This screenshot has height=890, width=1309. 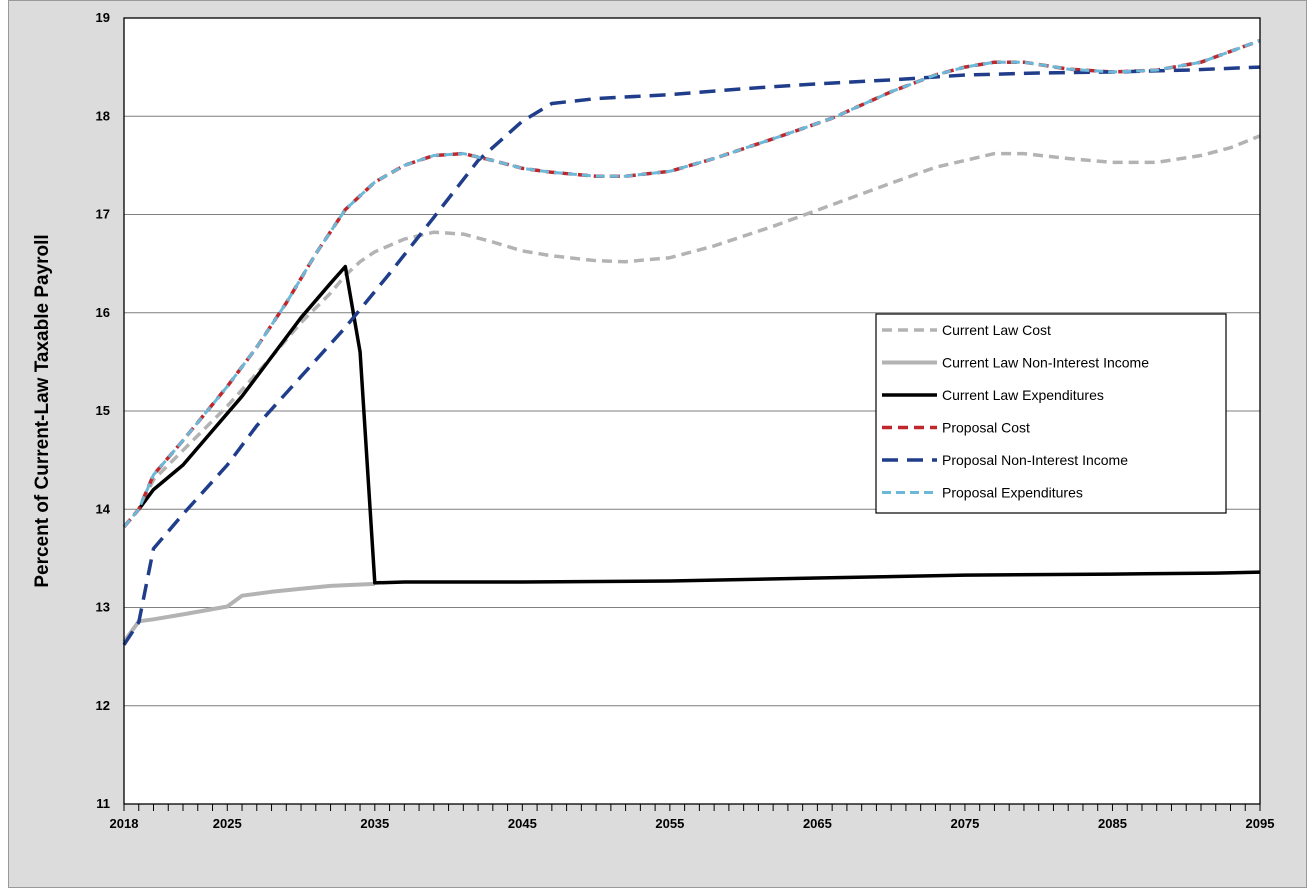 What do you see at coordinates (103, 312) in the screenshot?
I see `y-tick-label: 16` at bounding box center [103, 312].